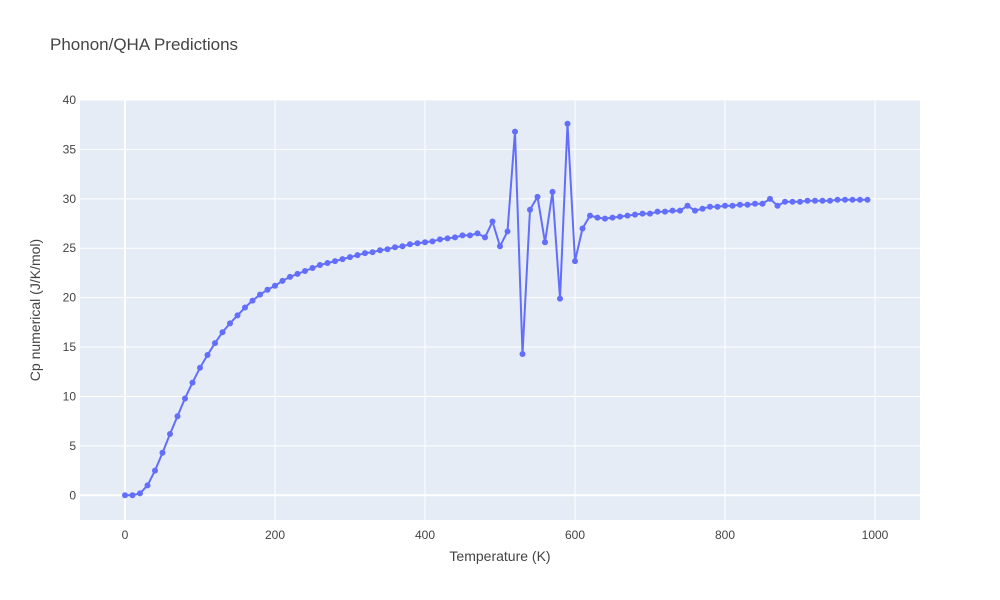 The image size is (1000, 600). I want to click on y-tick-label: 20, so click(70, 298).